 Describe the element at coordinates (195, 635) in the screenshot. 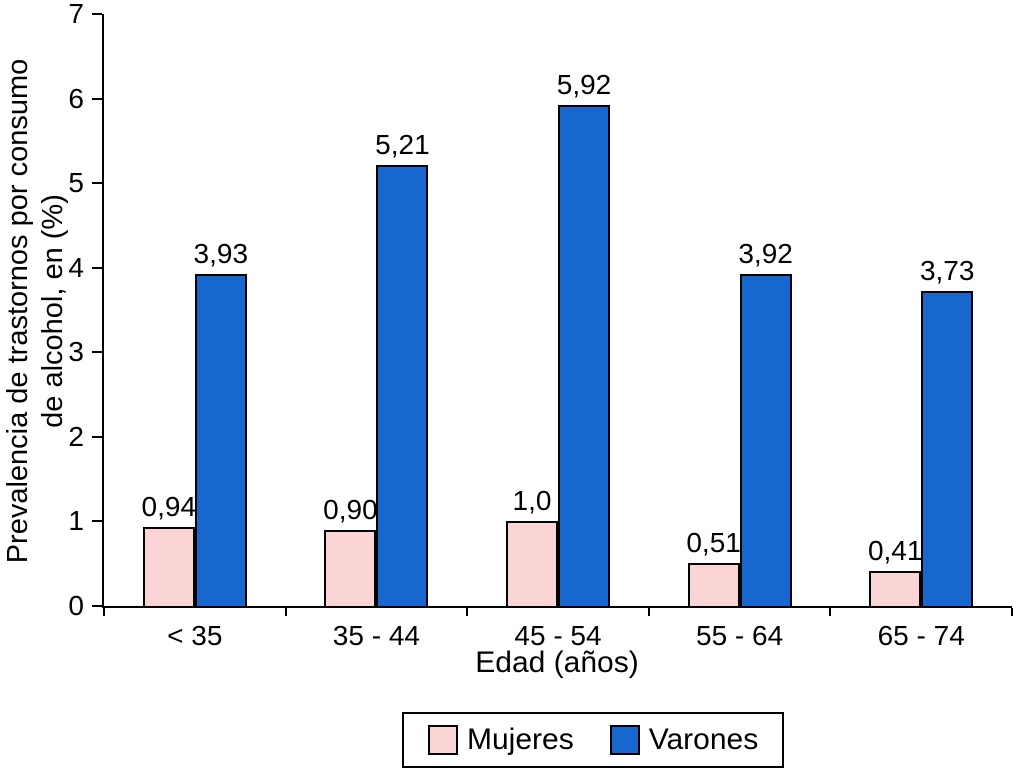

I see `x-axis-category-label: < 35` at that location.